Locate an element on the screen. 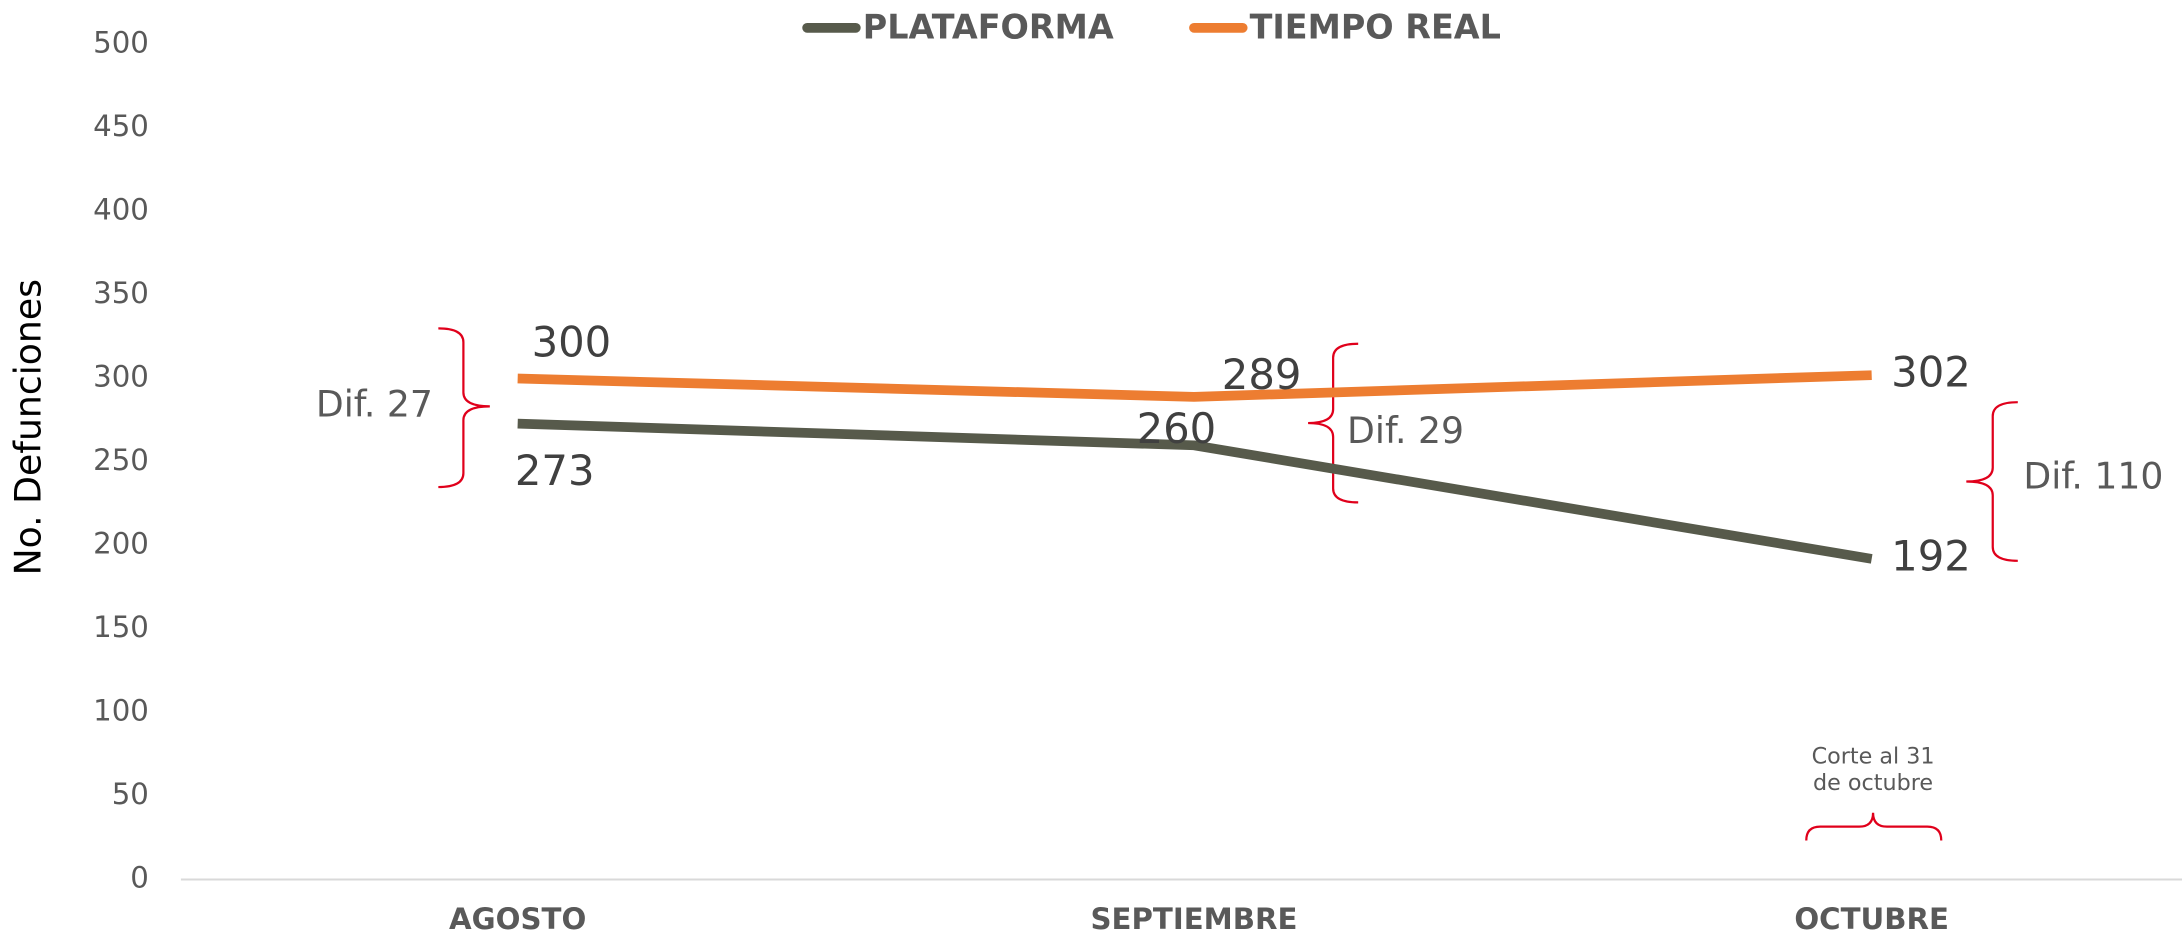  legend-label: PLATAFORMA is located at coordinates (988, 27).